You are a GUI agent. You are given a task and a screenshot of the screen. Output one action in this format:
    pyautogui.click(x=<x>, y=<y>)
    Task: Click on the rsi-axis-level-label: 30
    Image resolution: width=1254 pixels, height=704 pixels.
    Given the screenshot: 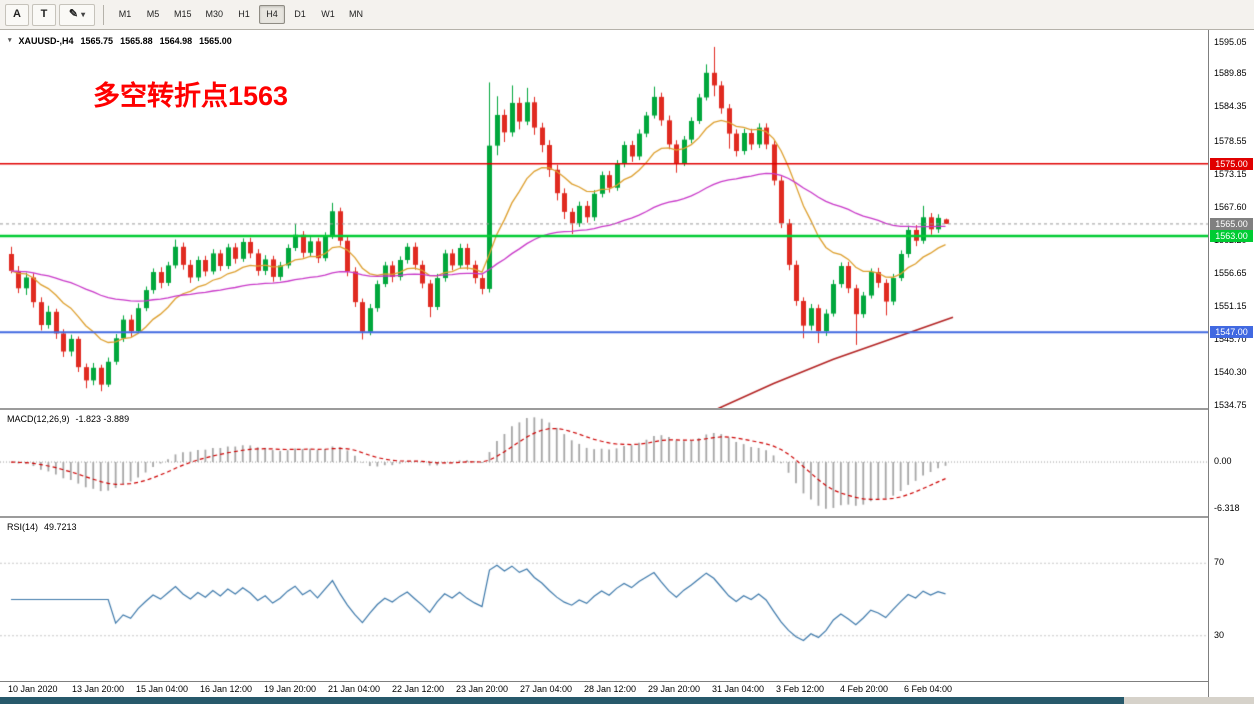 What is the action you would take?
    pyautogui.click(x=1219, y=634)
    